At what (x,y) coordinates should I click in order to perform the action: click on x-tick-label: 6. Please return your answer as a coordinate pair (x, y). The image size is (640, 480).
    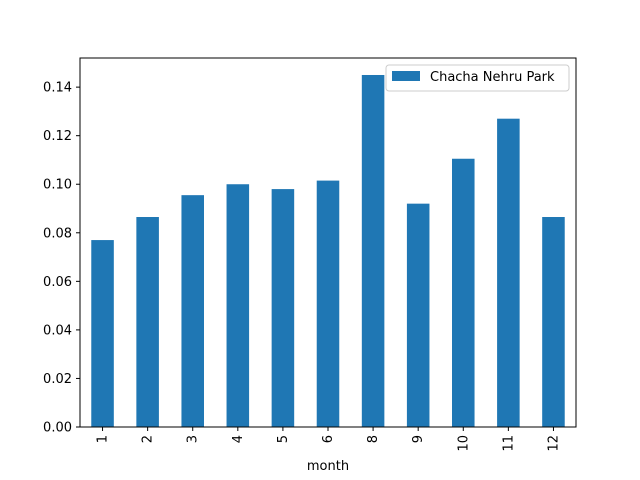
    Looking at the image, I should click on (328, 439).